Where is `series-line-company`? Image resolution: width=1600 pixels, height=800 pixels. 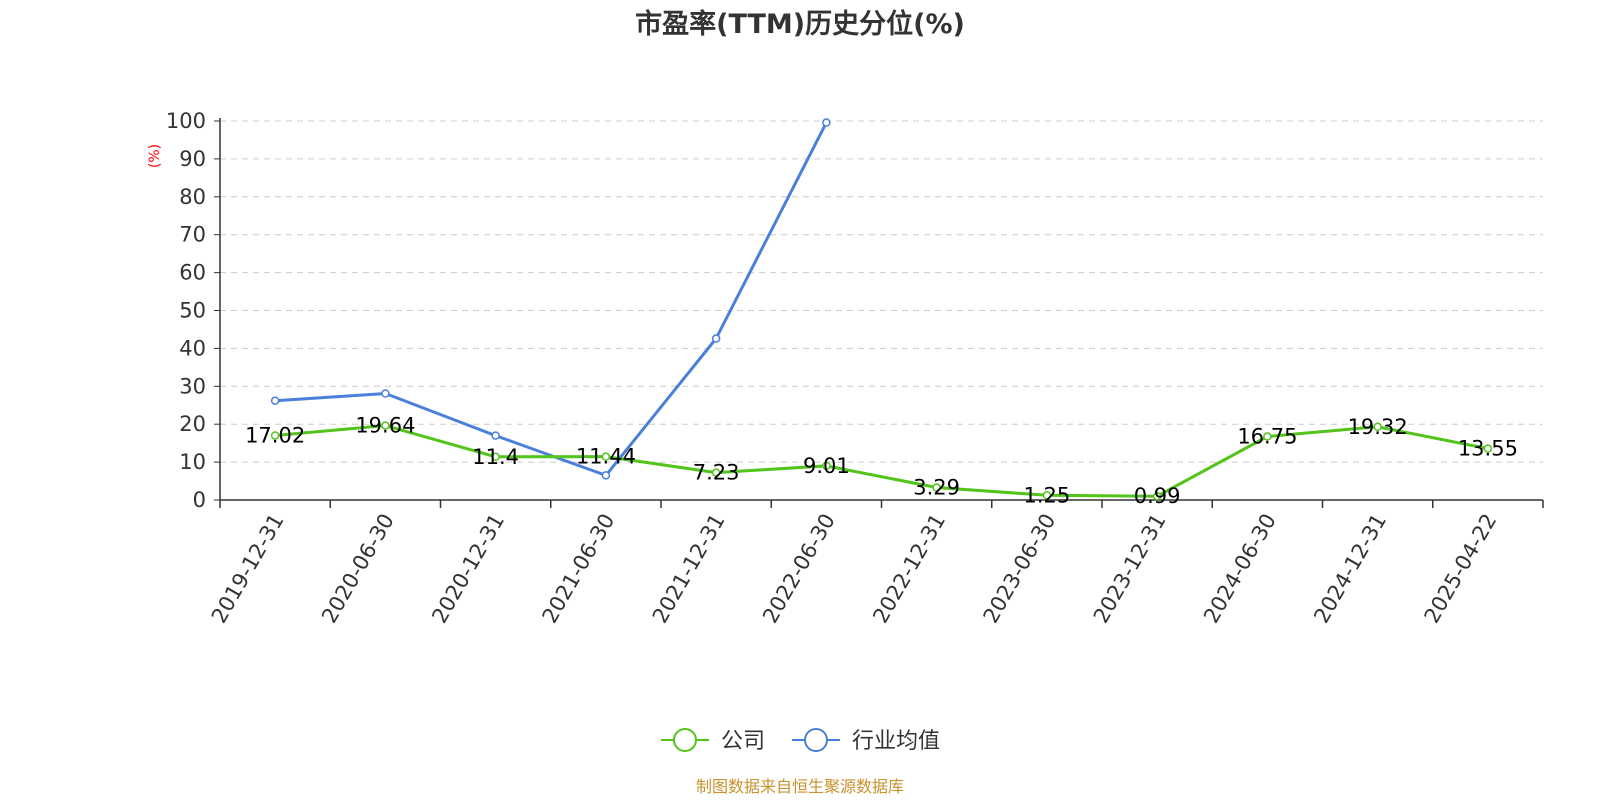
series-line-company is located at coordinates (881, 461).